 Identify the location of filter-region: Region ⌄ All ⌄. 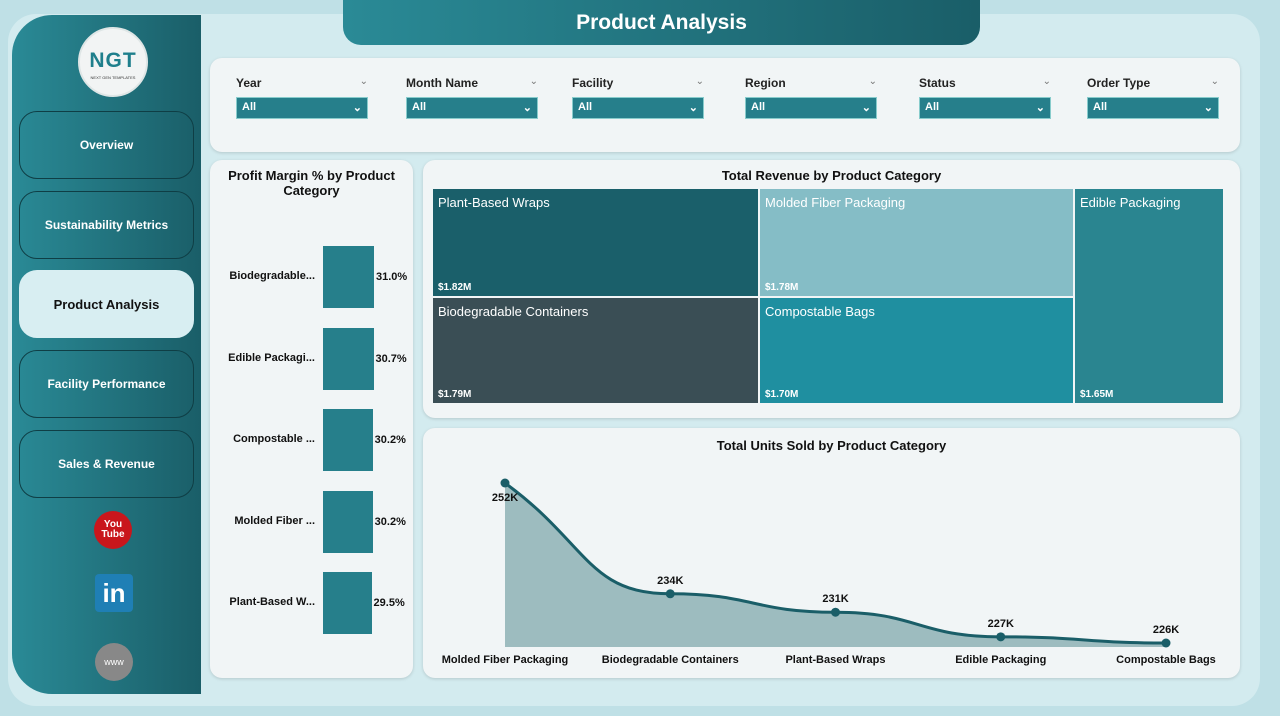
(811, 97).